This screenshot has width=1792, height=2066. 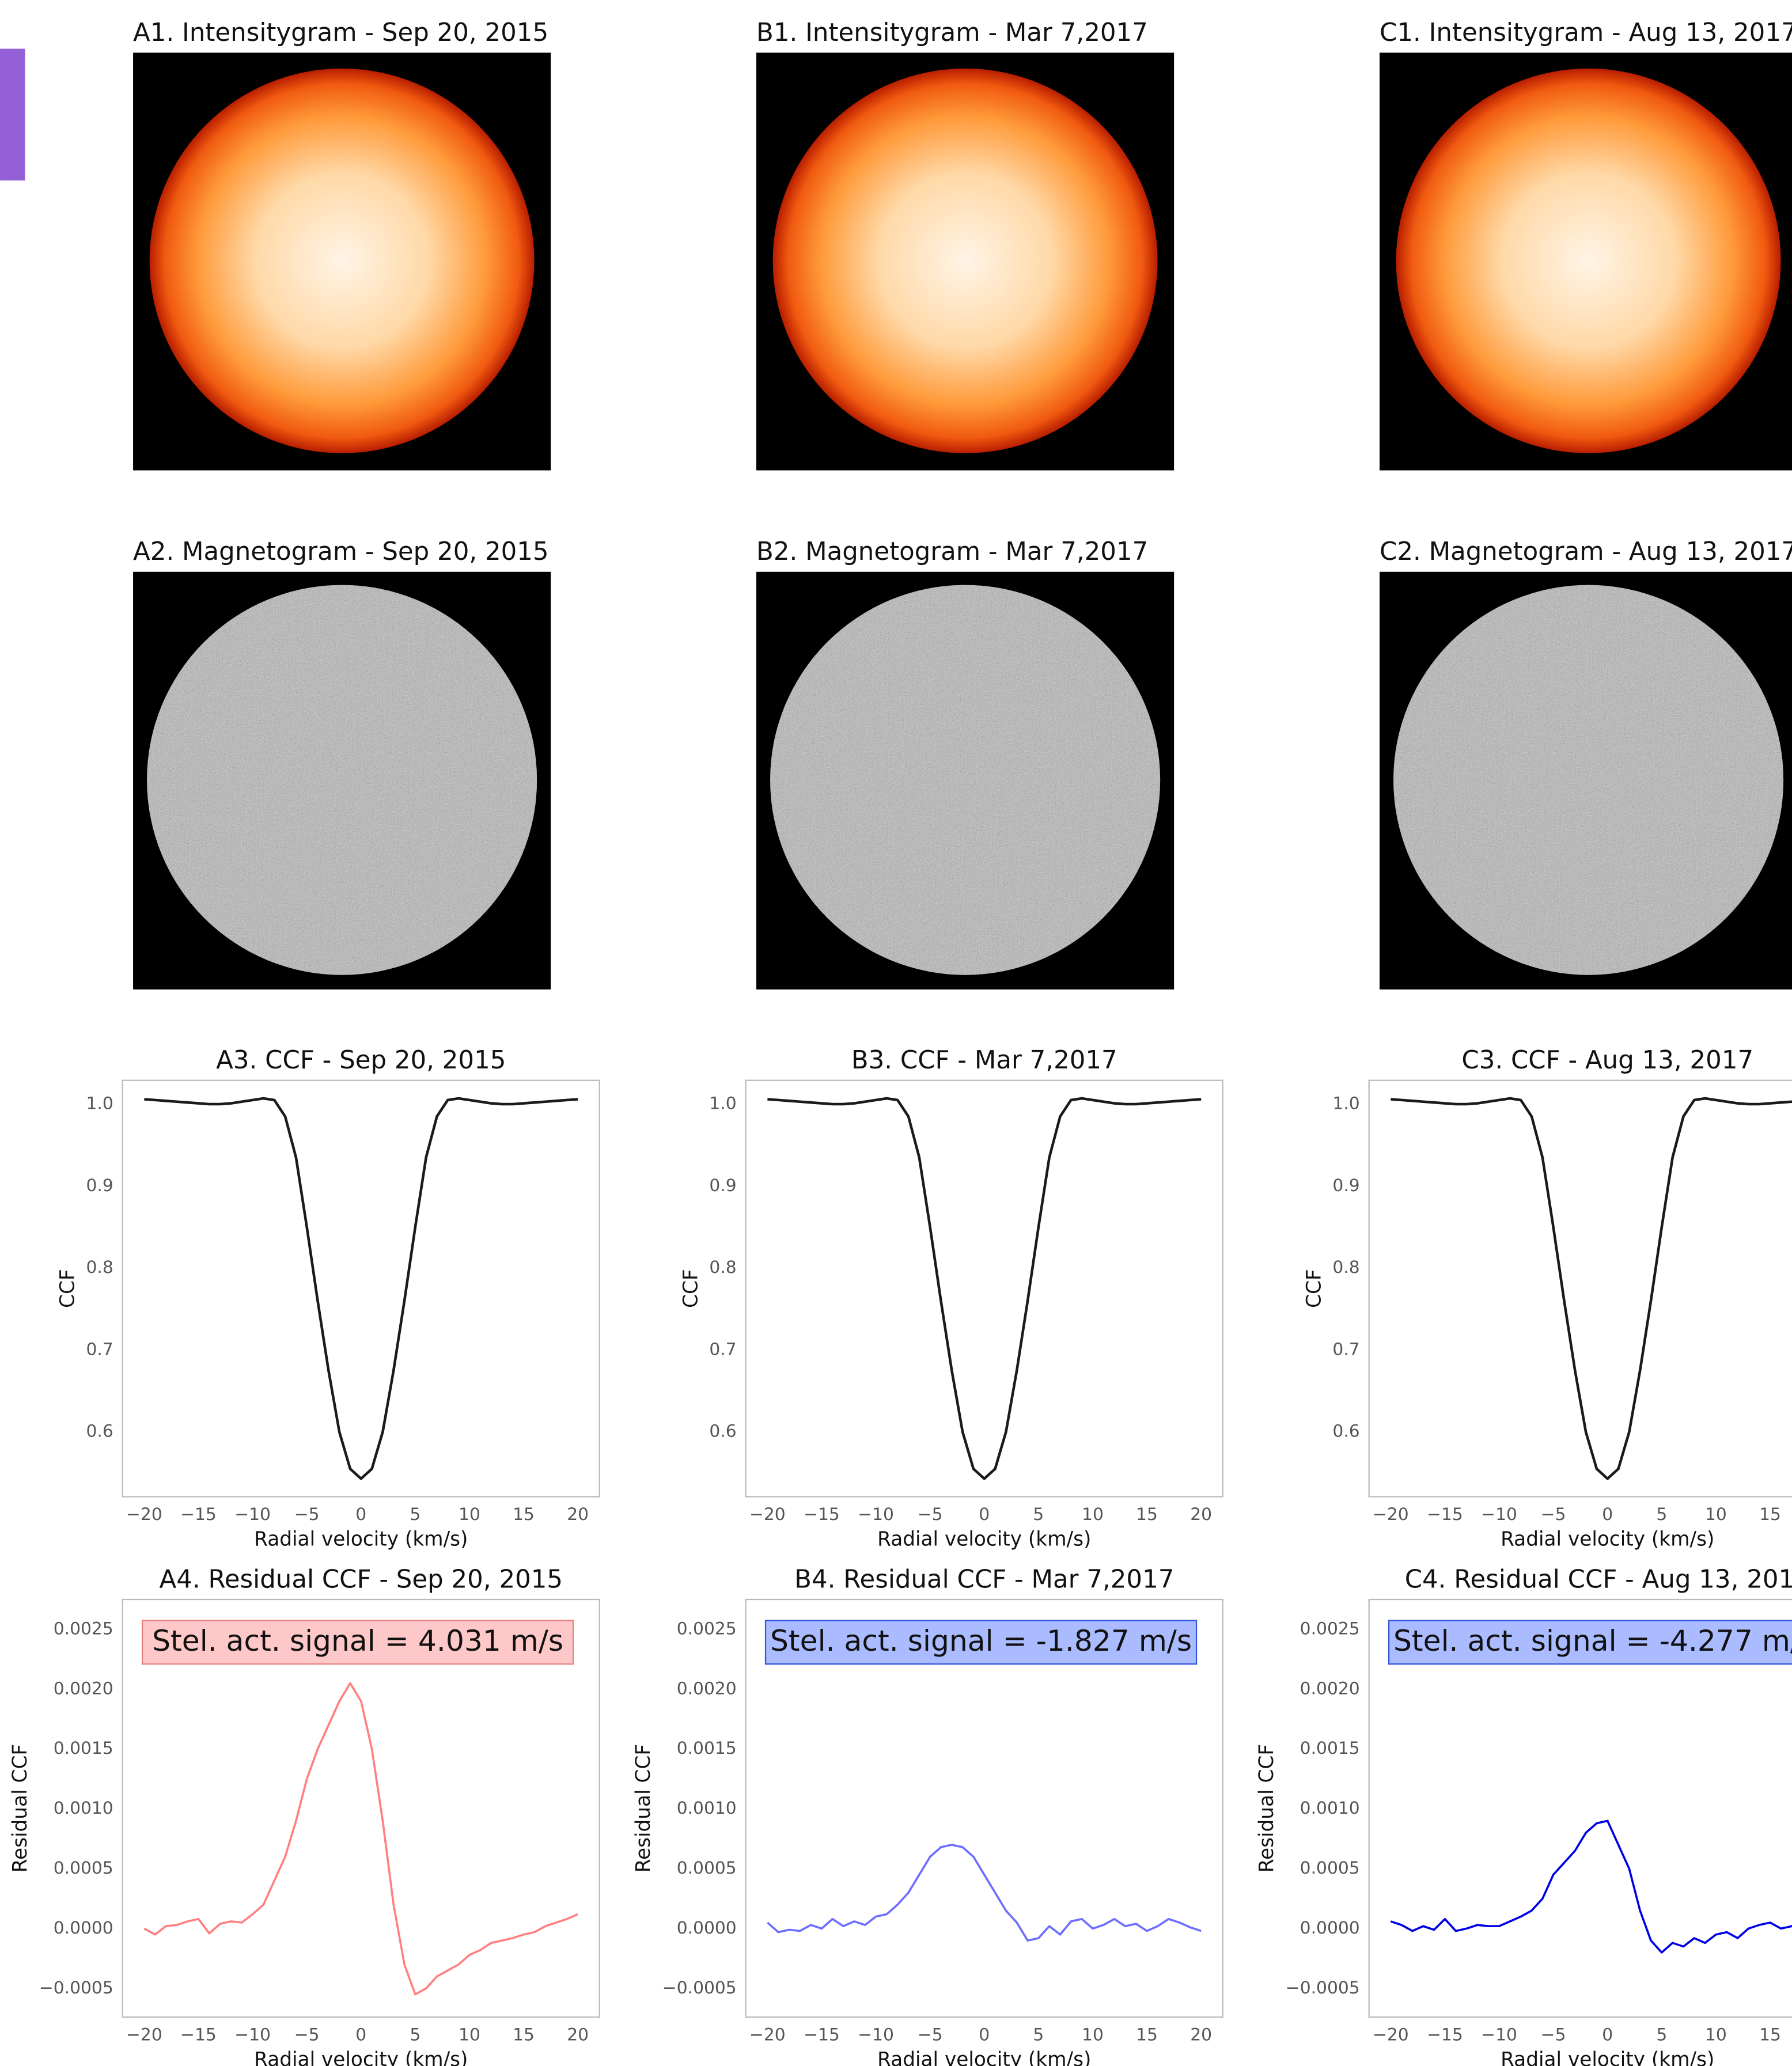 I want to click on magnetic-texture, so click(x=1588, y=780).